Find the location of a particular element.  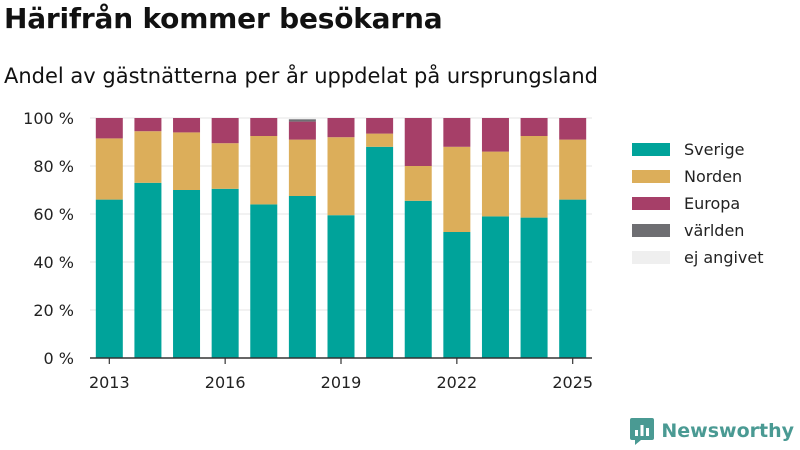

bar-segment-norden-2020 is located at coordinates (380, 140).